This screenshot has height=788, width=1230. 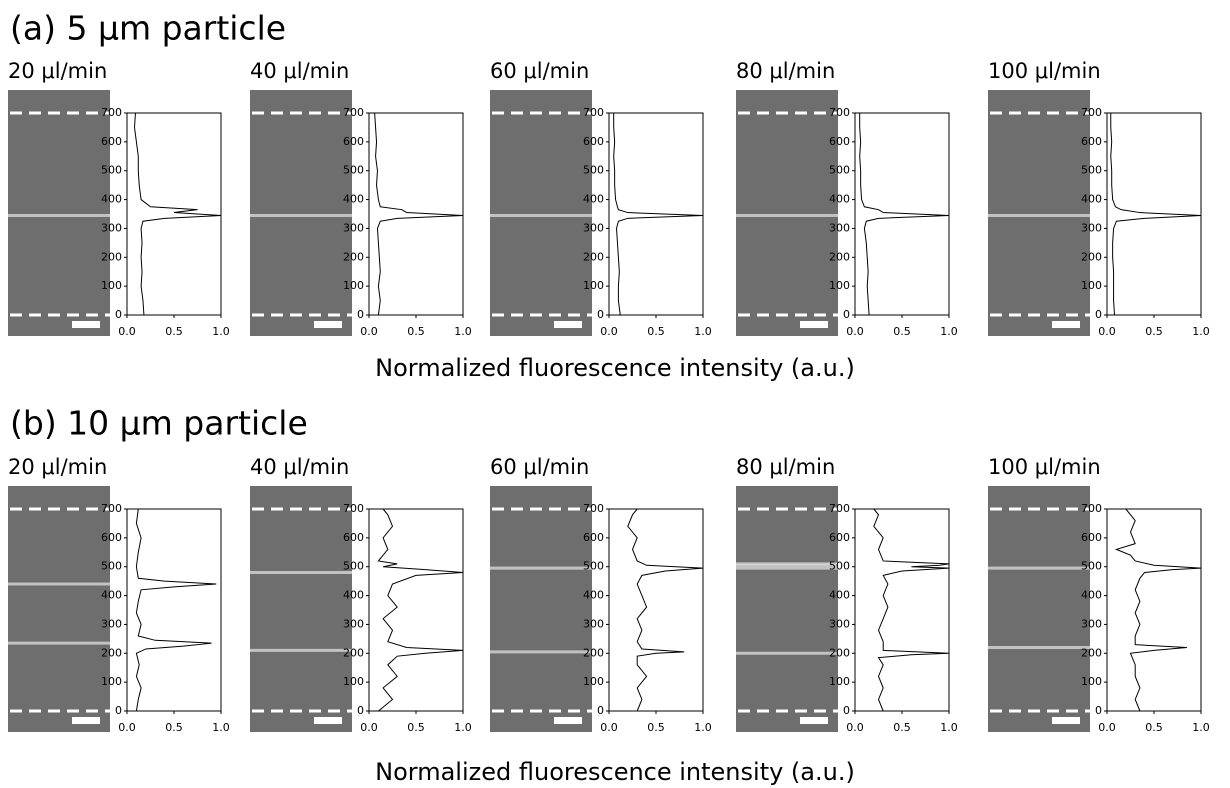 I want to click on panel-heading: (b) 10 μm particle, so click(x=159, y=423).